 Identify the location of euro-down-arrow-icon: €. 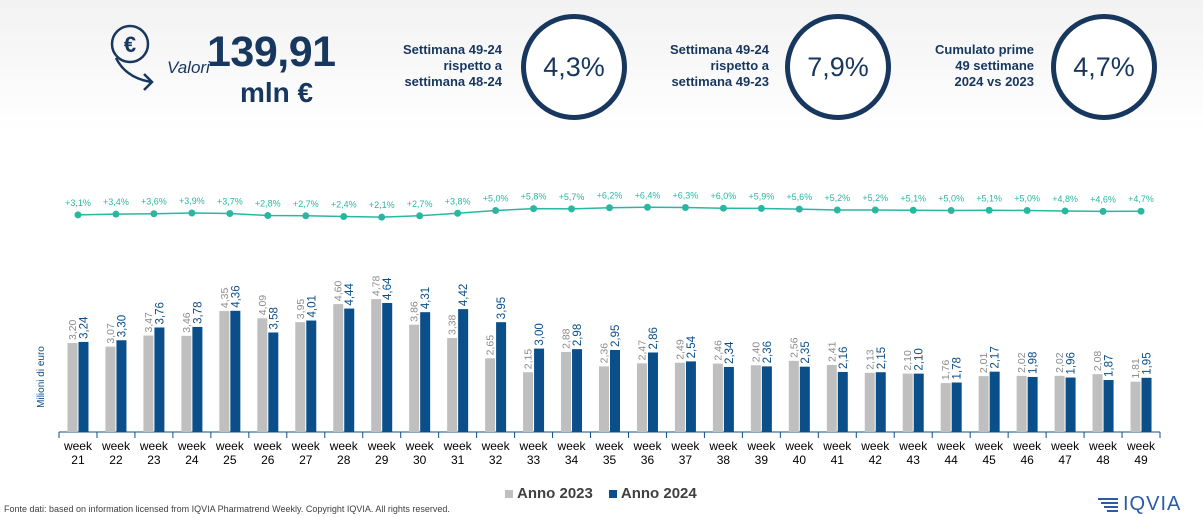
(132, 57).